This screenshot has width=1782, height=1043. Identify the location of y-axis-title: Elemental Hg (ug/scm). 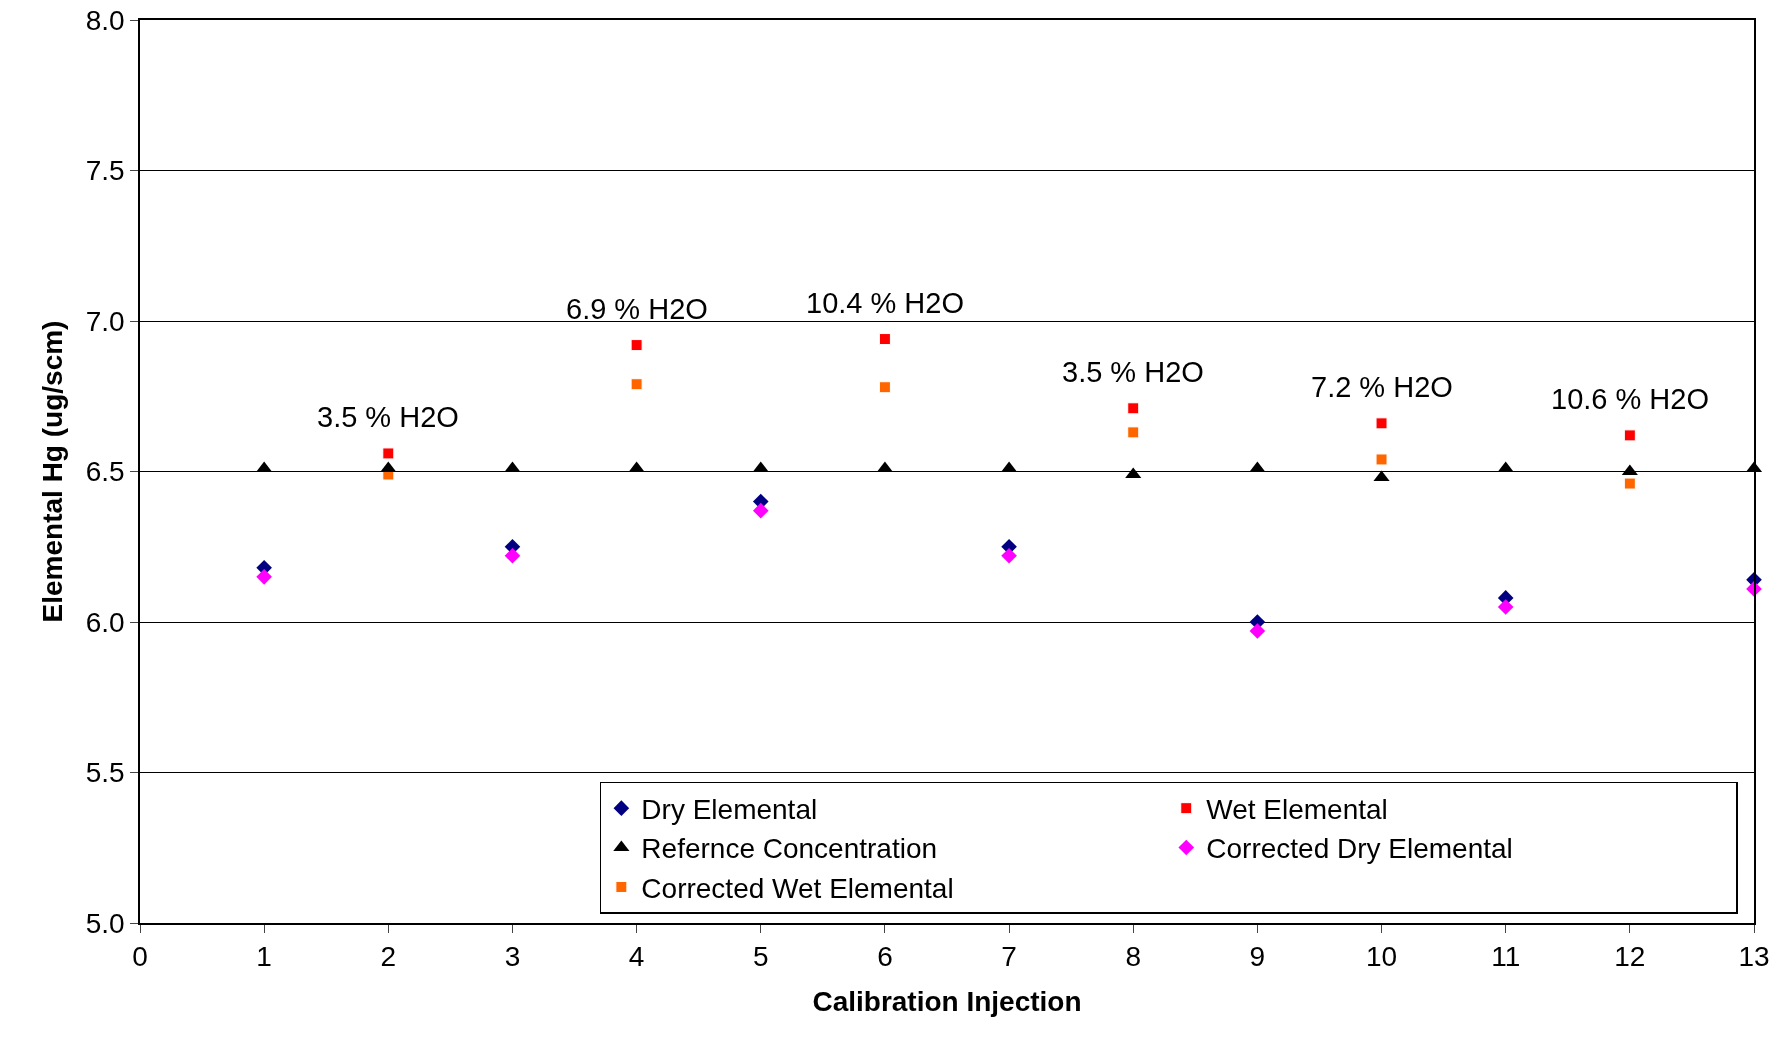
(52, 471).